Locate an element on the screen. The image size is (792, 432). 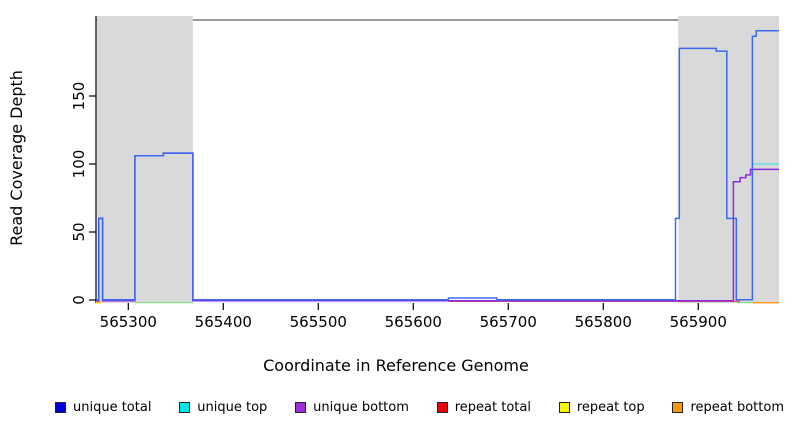
legend-label: unique total is located at coordinates (112, 407).